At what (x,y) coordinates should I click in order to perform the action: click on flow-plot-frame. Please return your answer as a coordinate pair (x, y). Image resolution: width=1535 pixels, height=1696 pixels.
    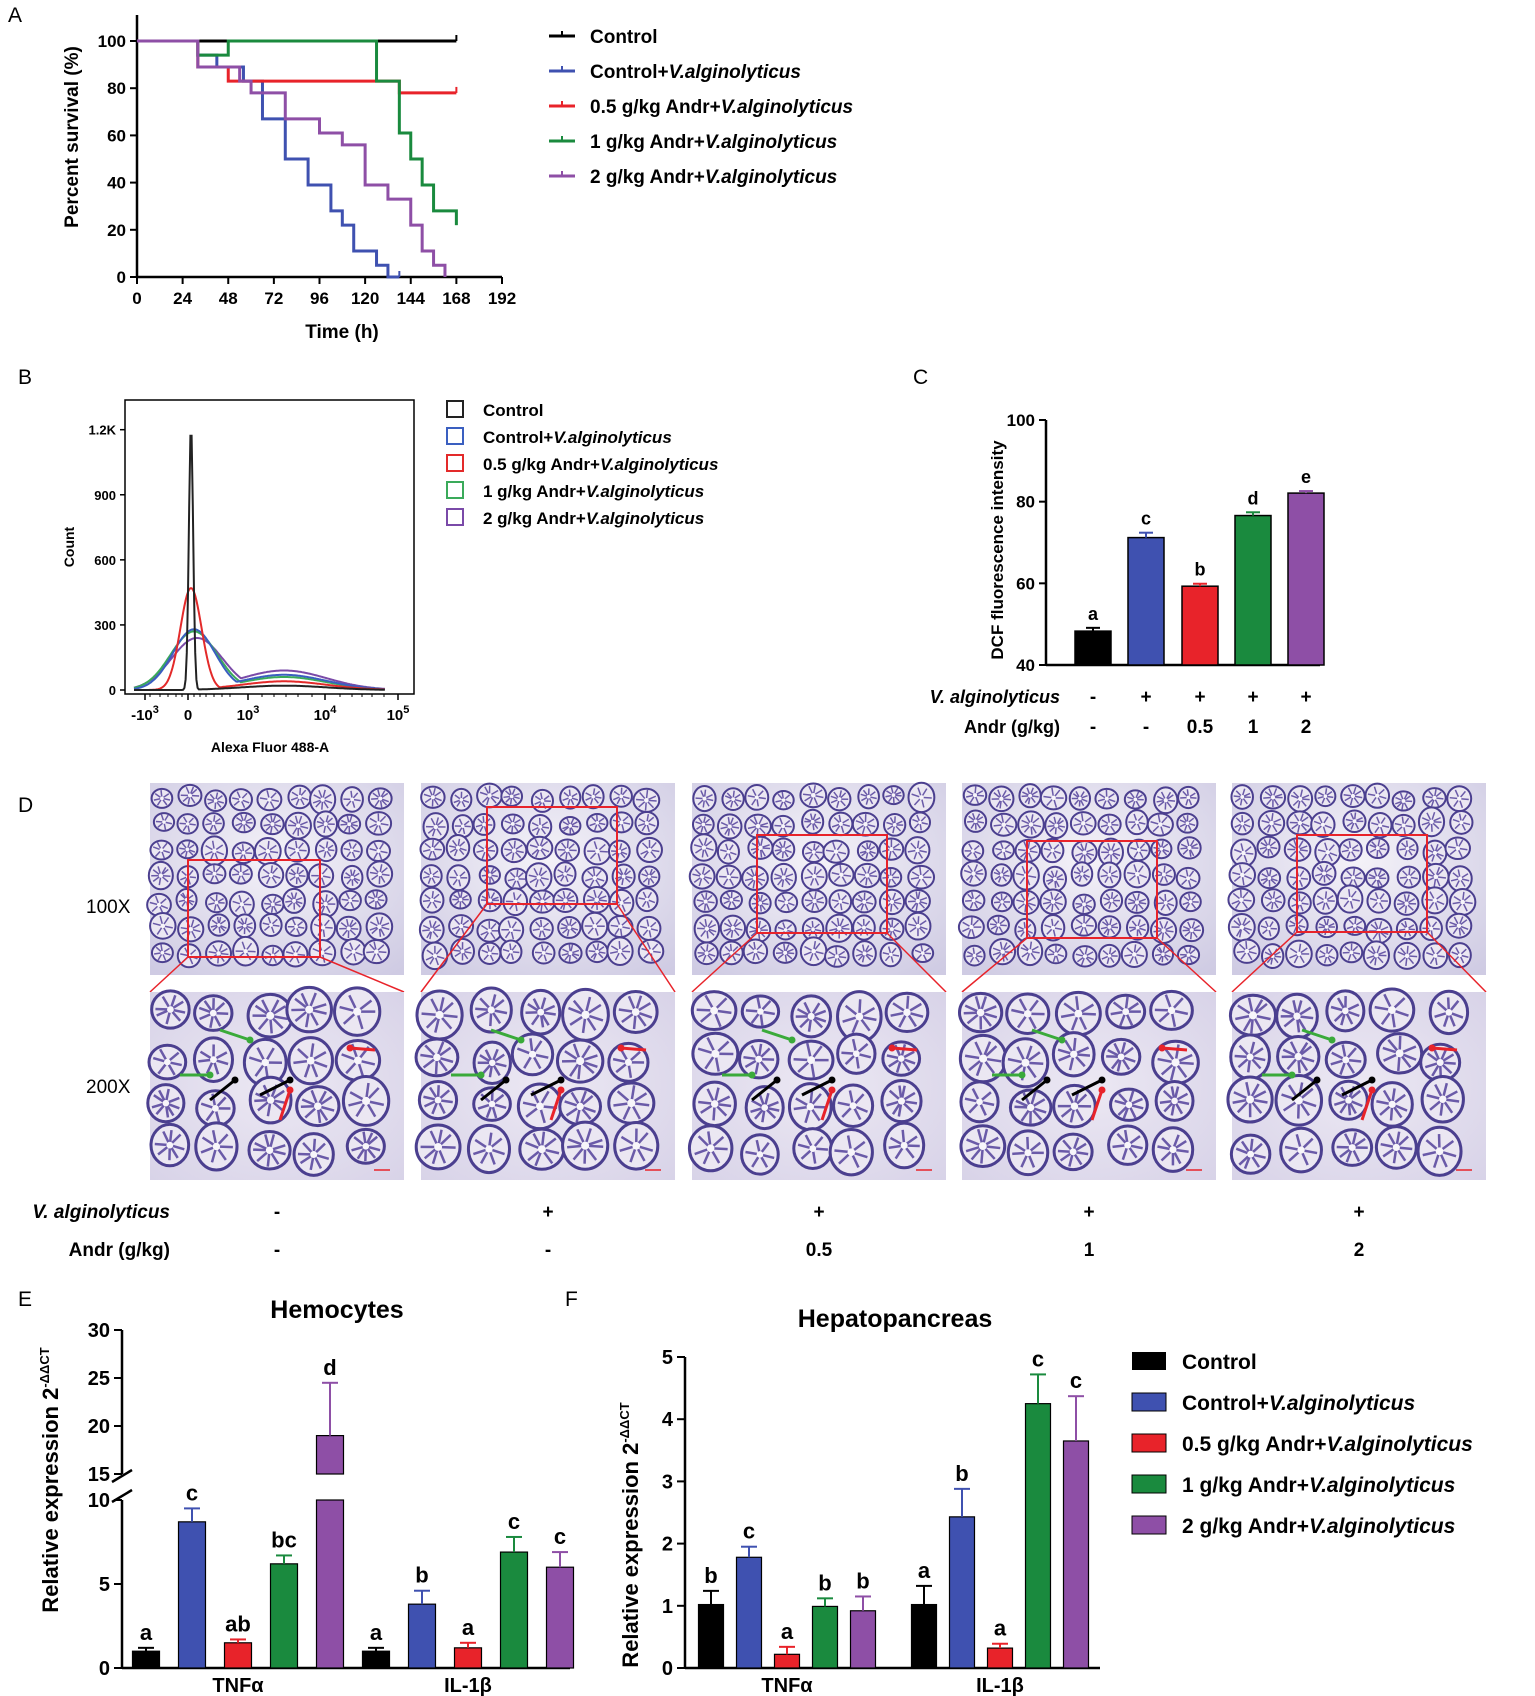
    Looking at the image, I should click on (269, 547).